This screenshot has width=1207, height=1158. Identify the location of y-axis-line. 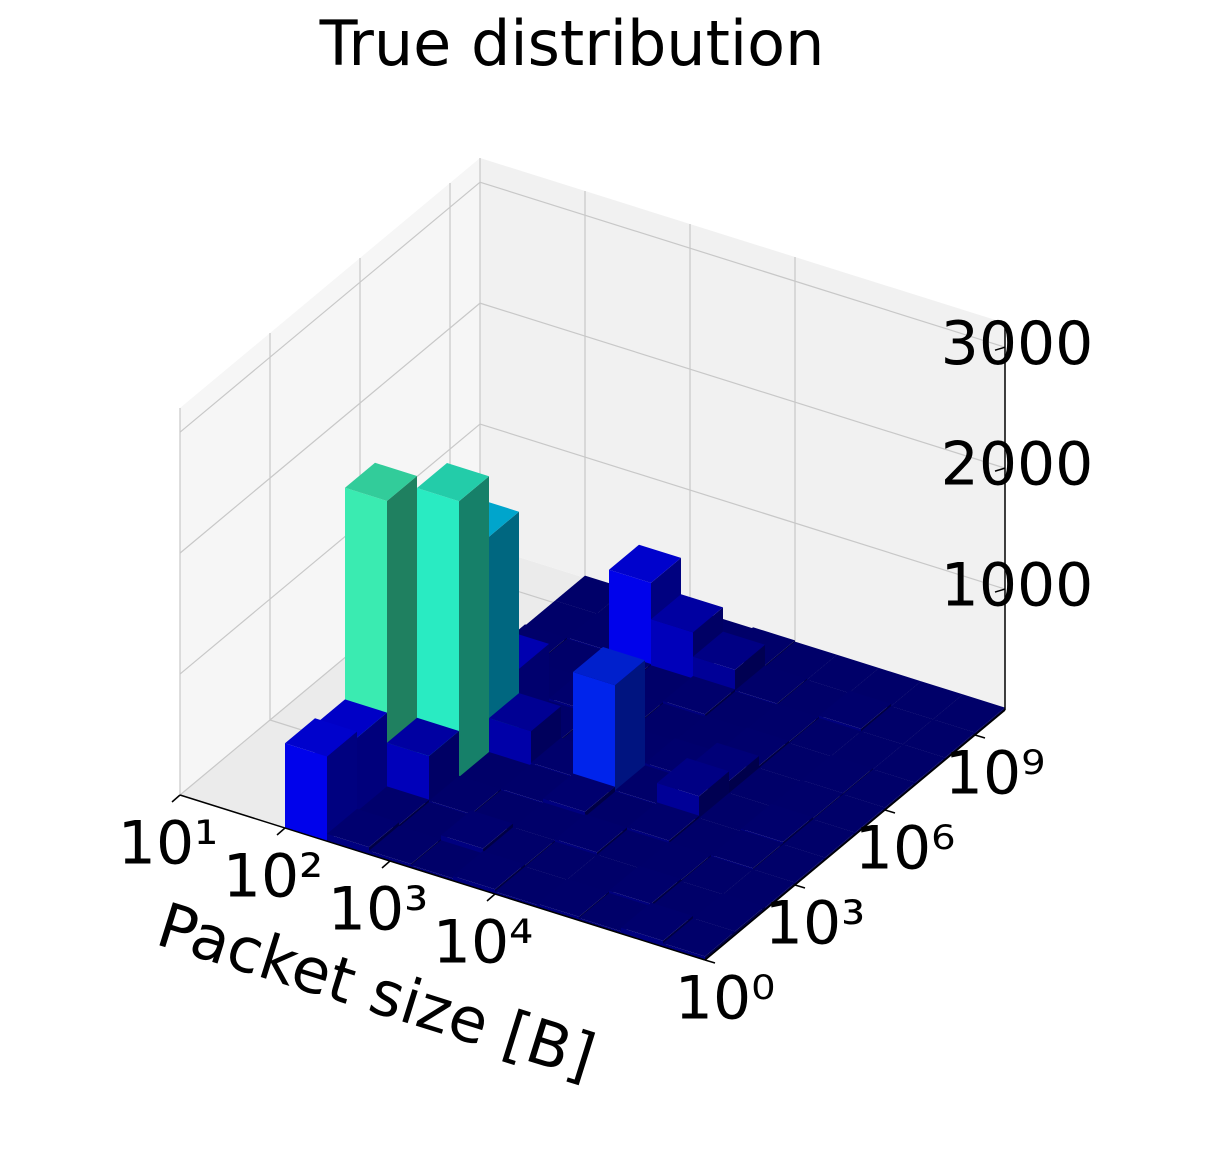
(855, 835).